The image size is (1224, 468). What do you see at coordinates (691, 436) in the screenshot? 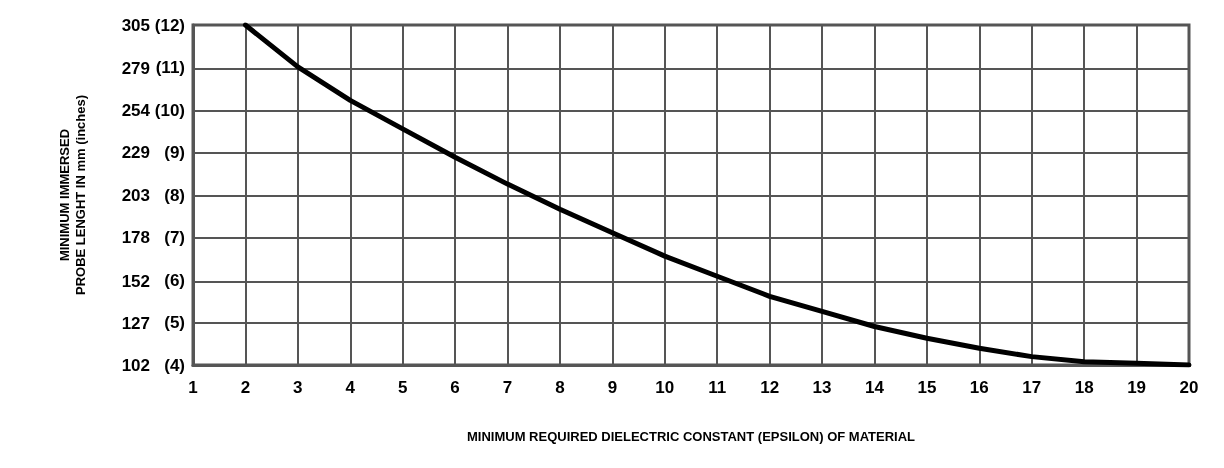
I see `x-axis-title: MINIMUM REQUIRED DIELECTRIC CONSTANT (EPSILON) OF MATERIAL` at bounding box center [691, 436].